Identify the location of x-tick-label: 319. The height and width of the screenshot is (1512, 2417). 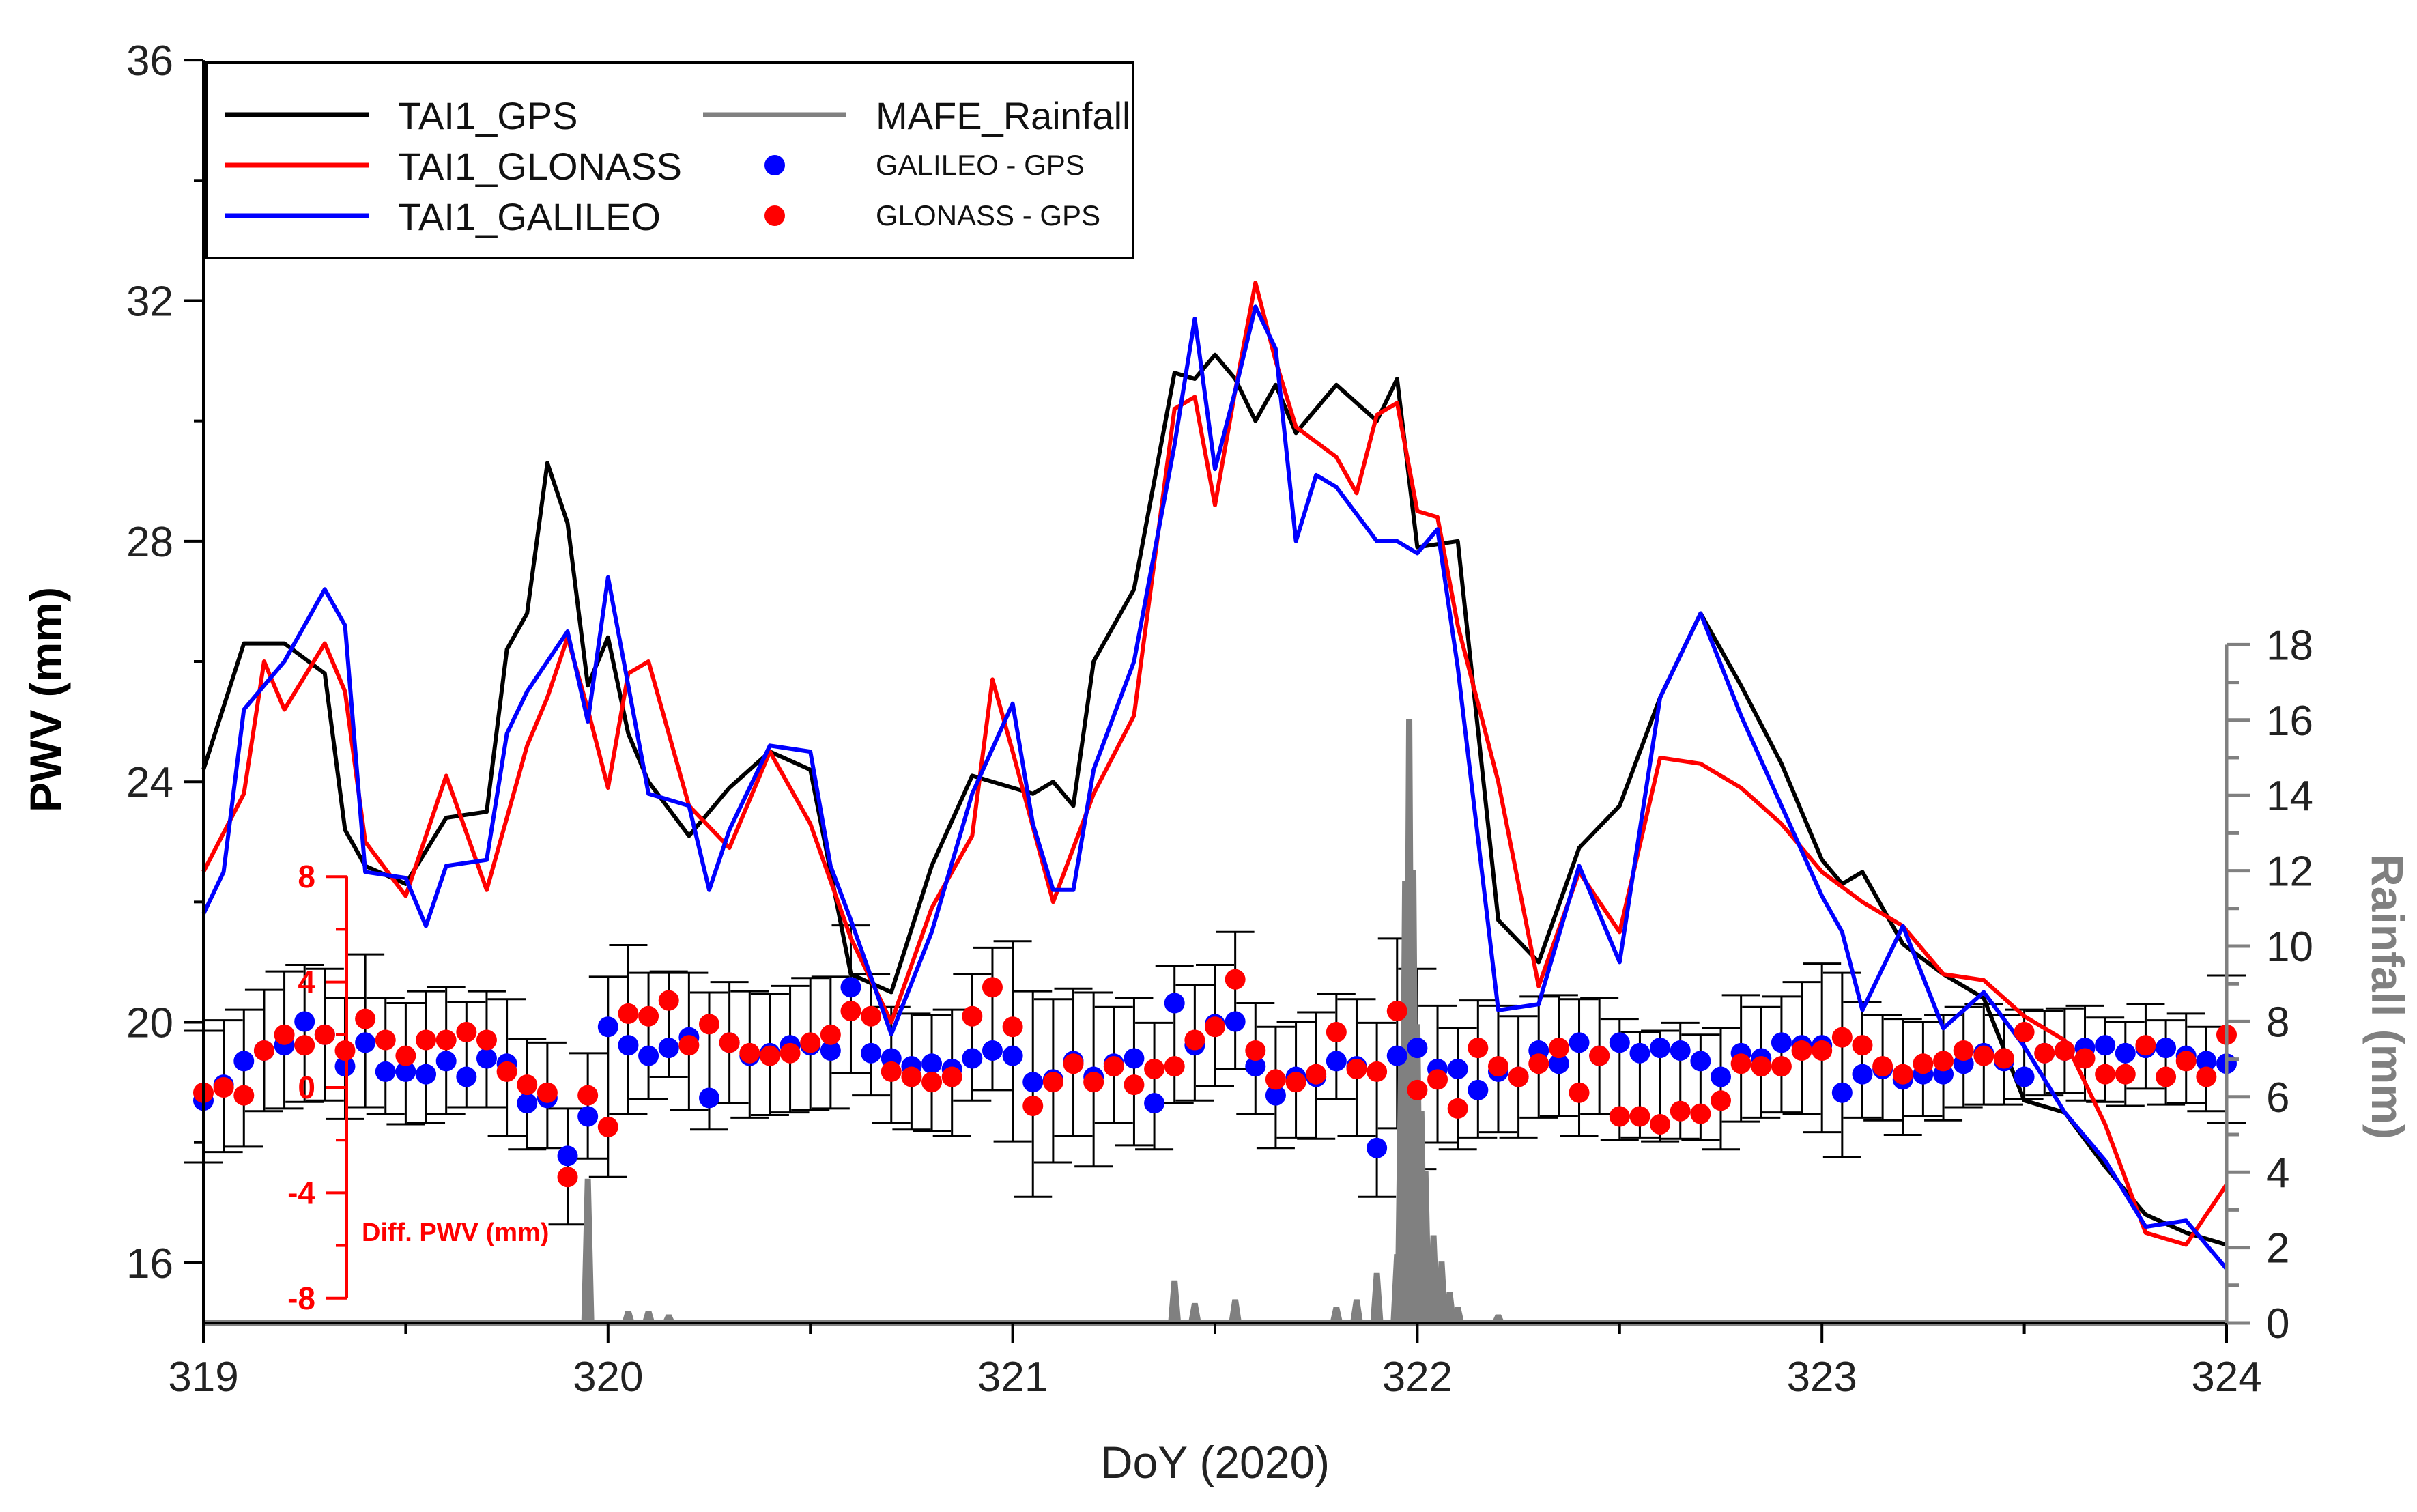
(203, 1377).